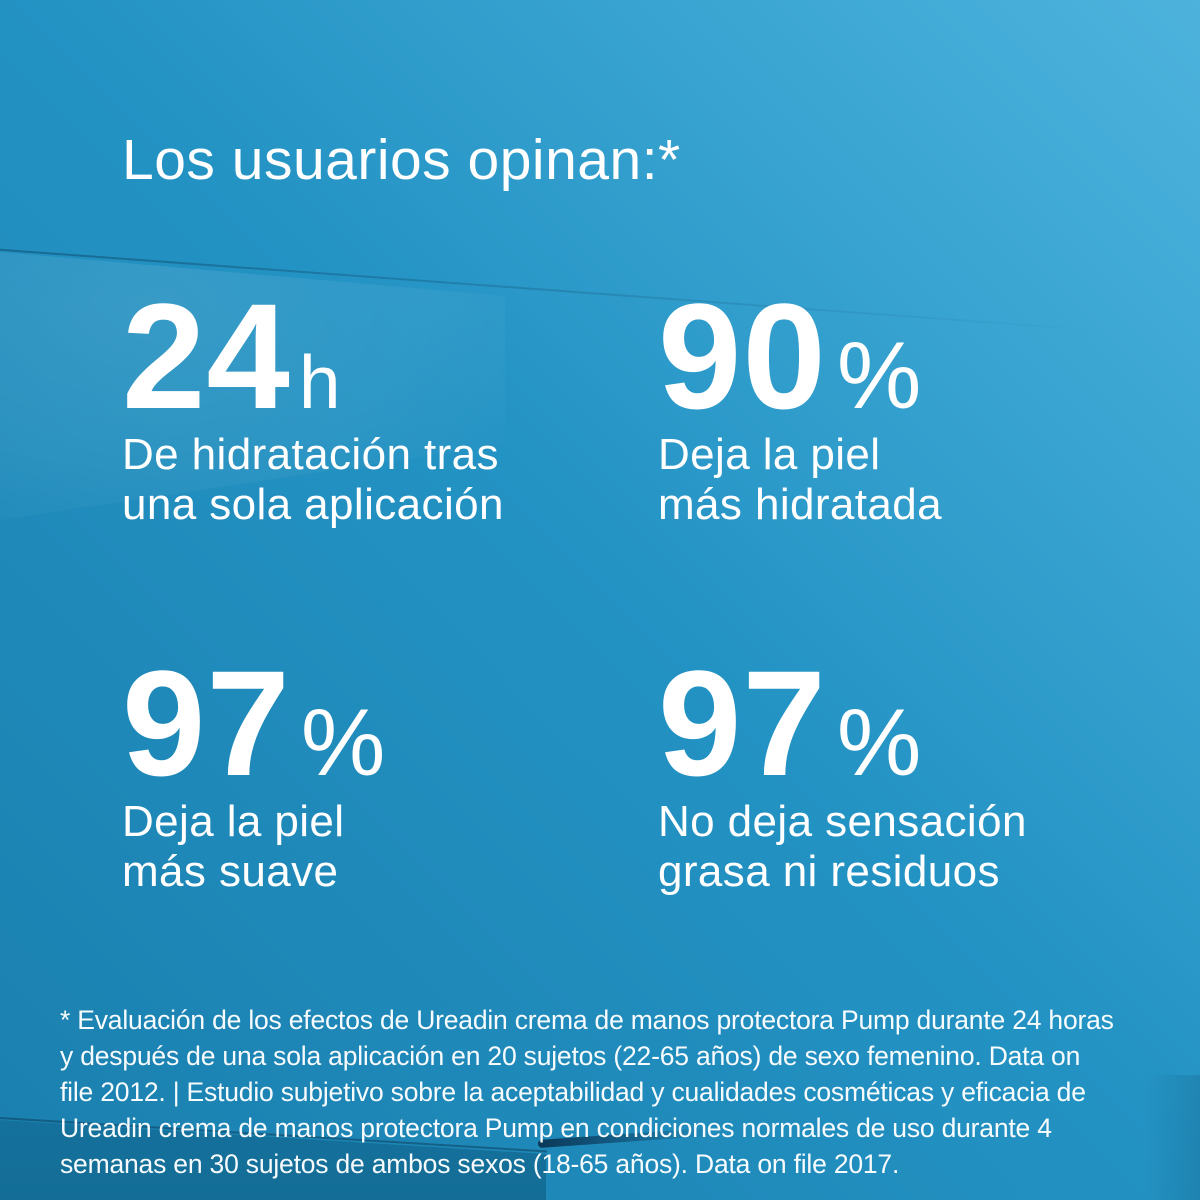  I want to click on background-bottom-right-shade, so click(1172, 1137).